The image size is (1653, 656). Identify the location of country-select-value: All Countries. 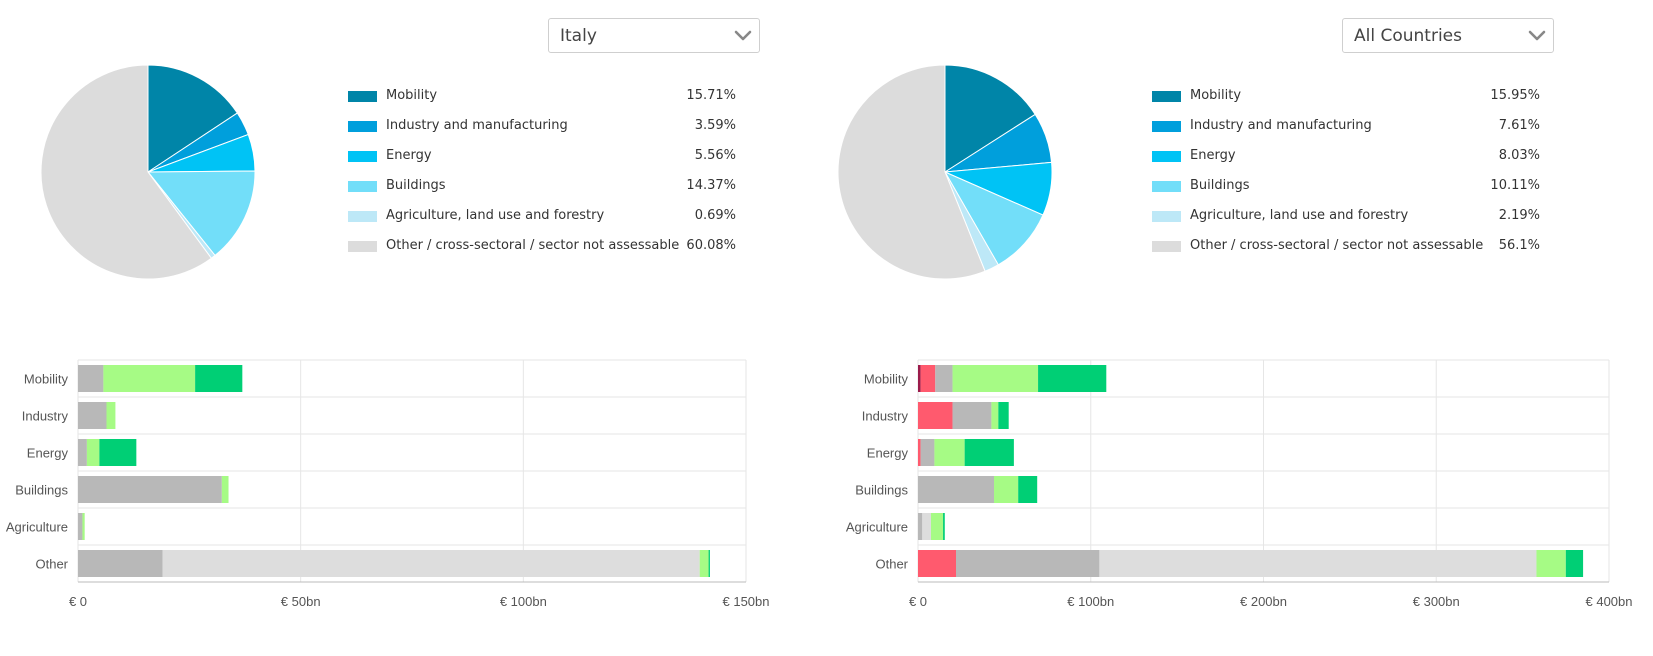
(1408, 36).